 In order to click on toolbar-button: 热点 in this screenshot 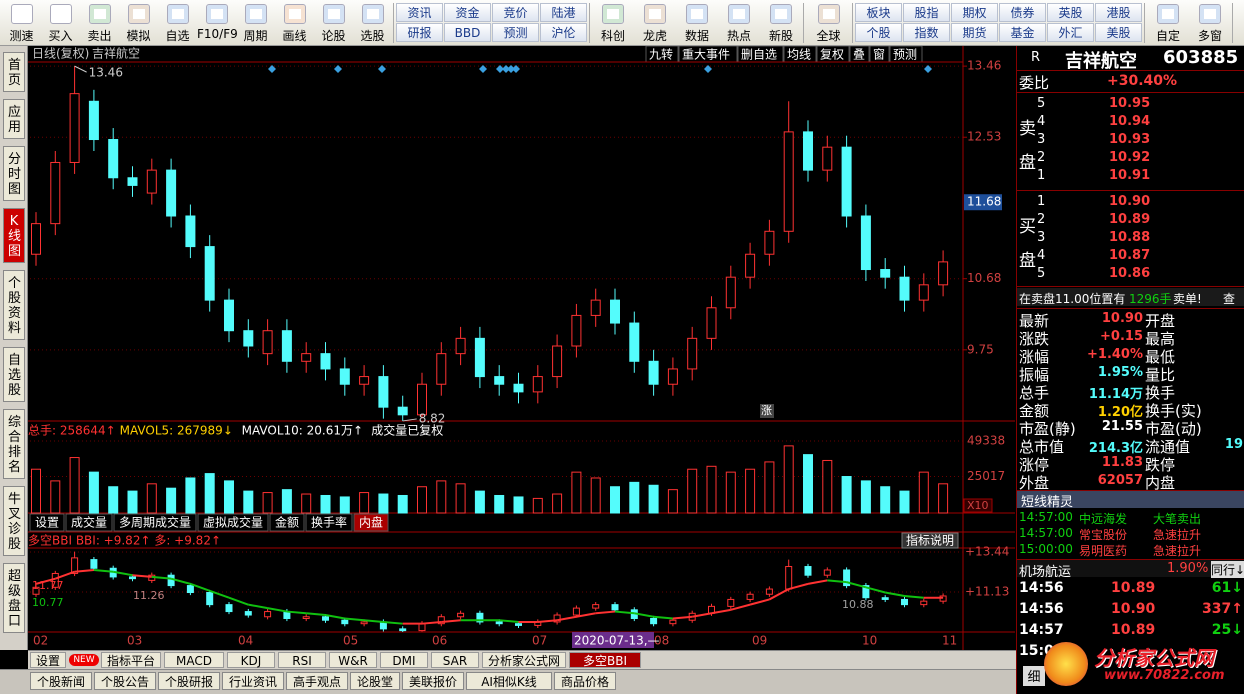, I will do `click(739, 23)`.